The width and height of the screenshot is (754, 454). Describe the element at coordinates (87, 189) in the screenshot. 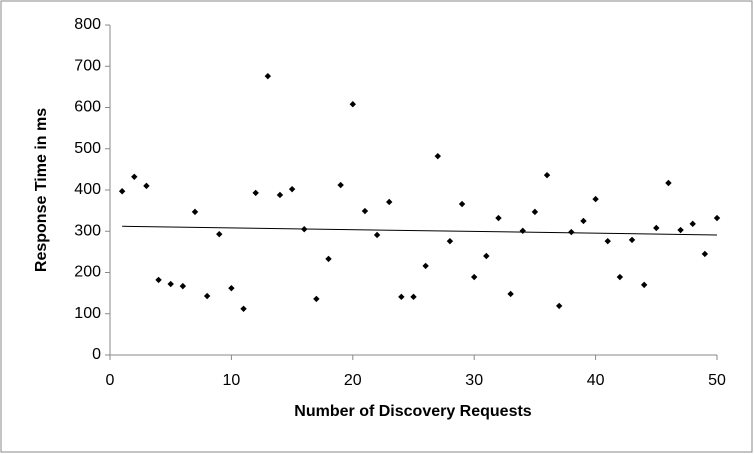

I see `y-tick-label: 400` at that location.